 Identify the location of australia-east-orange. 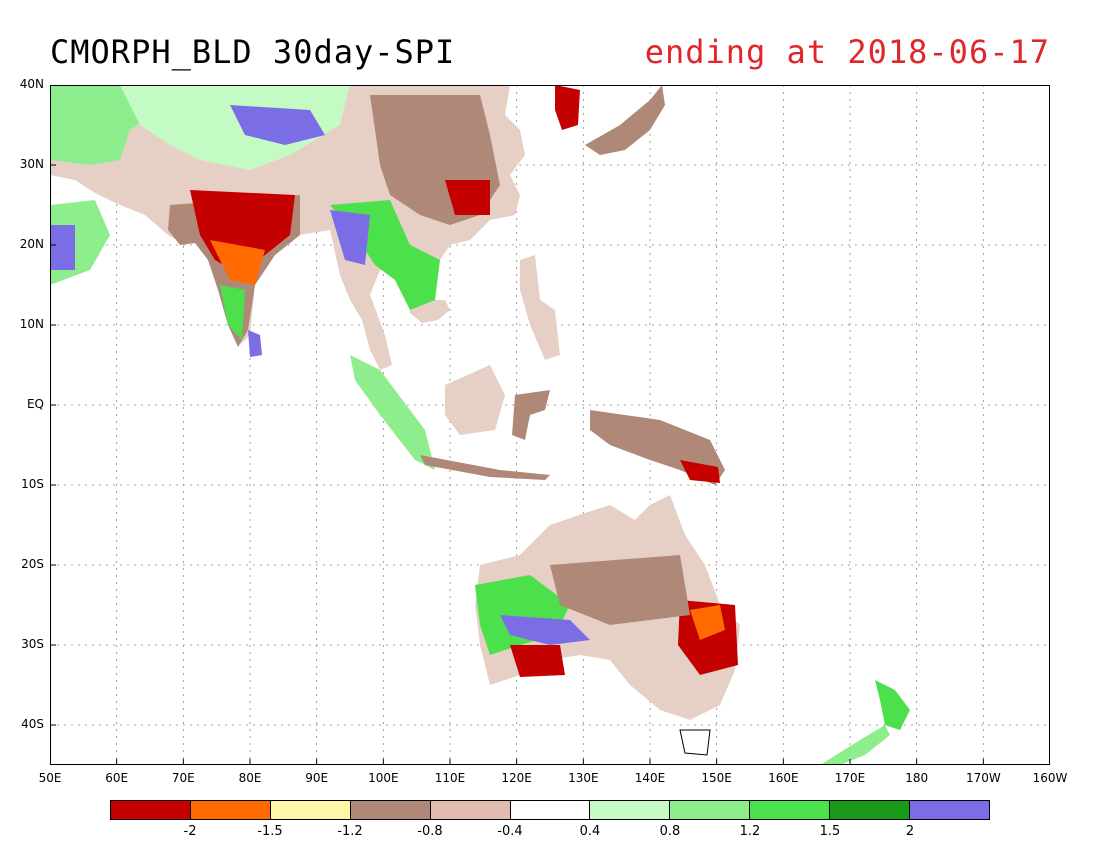
(707, 622).